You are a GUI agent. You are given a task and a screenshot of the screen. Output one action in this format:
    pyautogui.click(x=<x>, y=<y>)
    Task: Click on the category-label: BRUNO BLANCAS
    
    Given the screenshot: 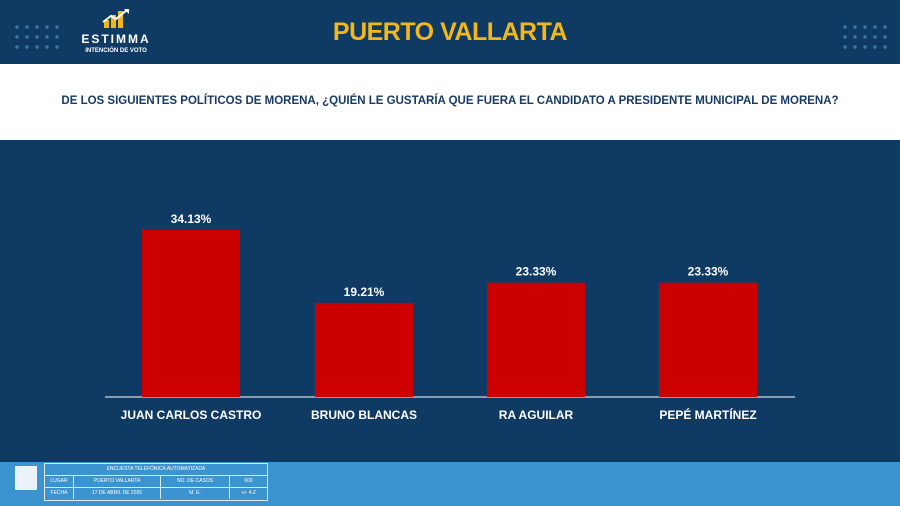 What is the action you would take?
    pyautogui.click(x=364, y=415)
    